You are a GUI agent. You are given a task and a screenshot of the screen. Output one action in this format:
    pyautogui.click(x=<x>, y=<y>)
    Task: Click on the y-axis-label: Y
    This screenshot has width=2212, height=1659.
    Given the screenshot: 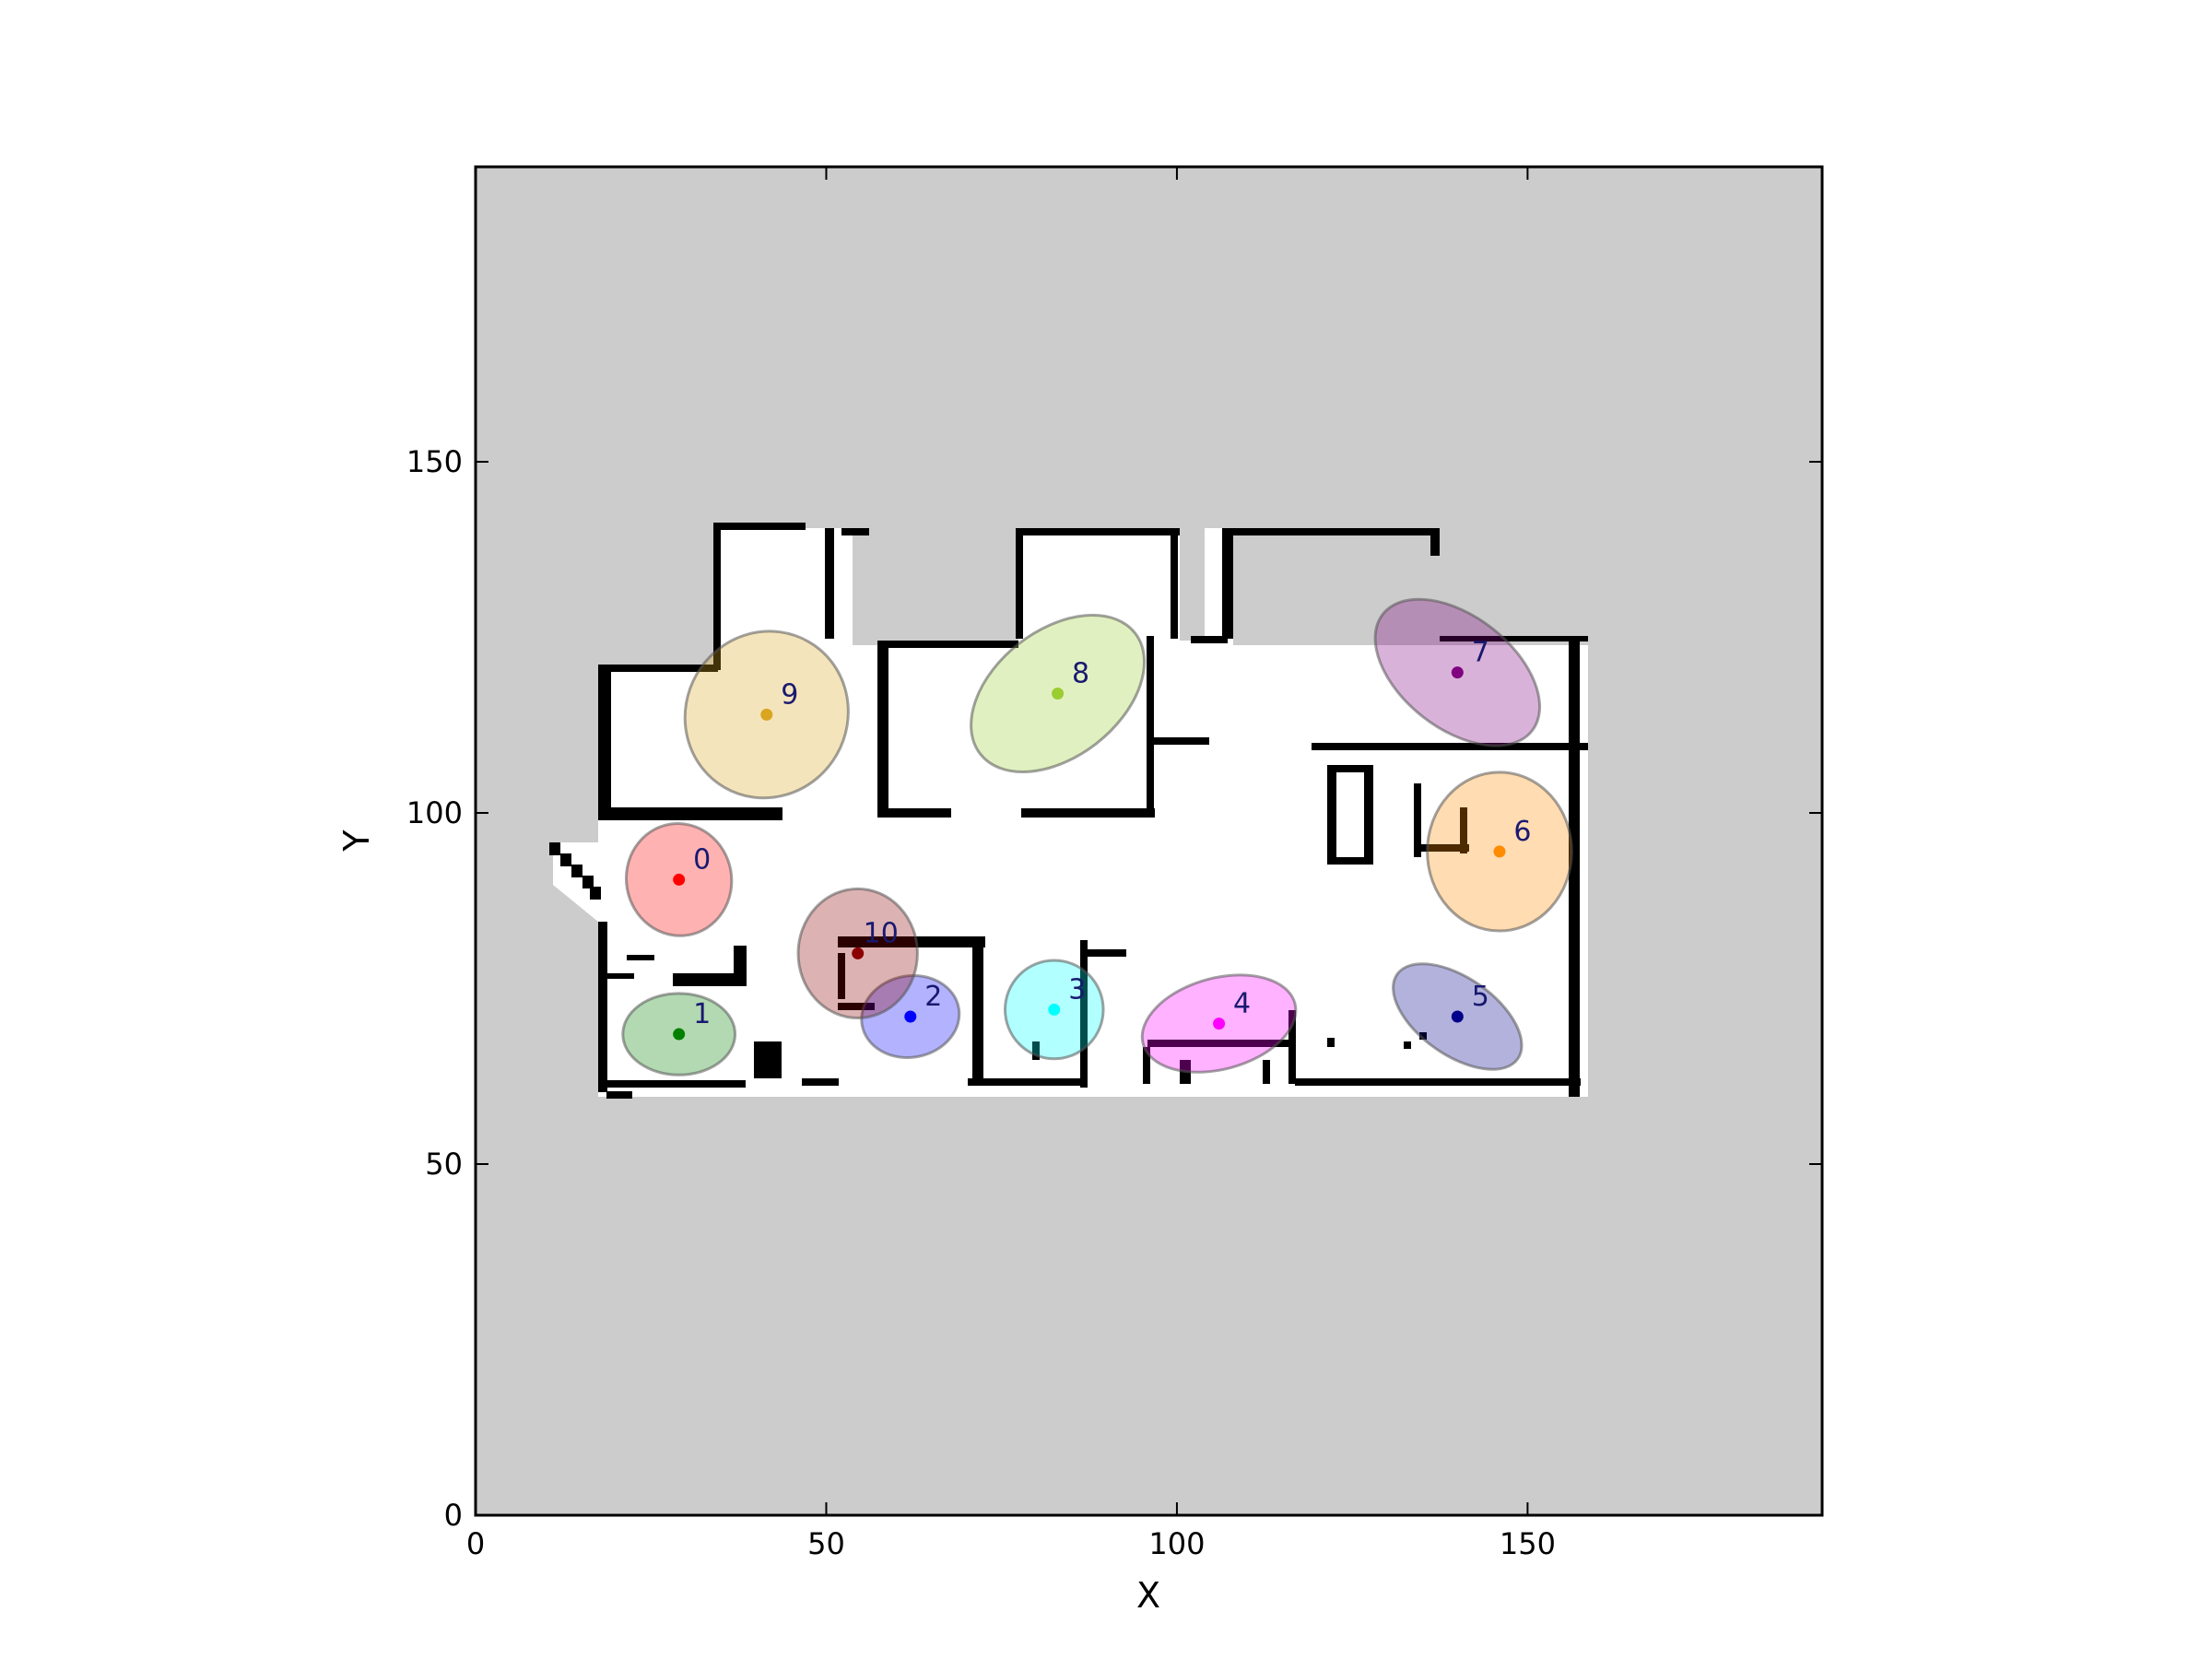 What is the action you would take?
    pyautogui.click(x=356, y=841)
    